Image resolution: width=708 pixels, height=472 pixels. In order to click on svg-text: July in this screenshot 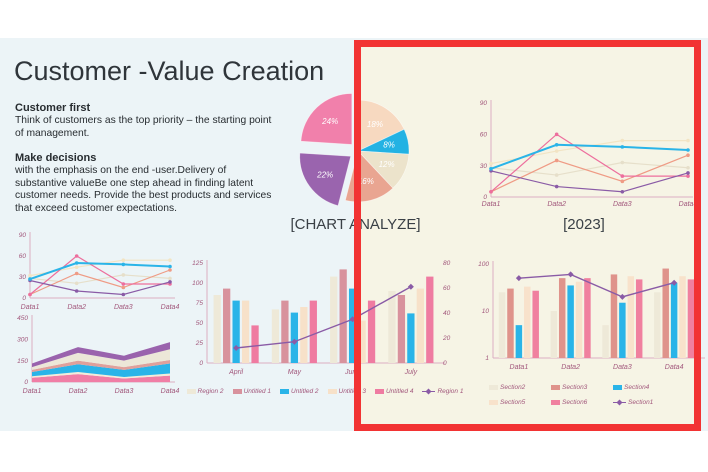, I will do `click(411, 372)`.